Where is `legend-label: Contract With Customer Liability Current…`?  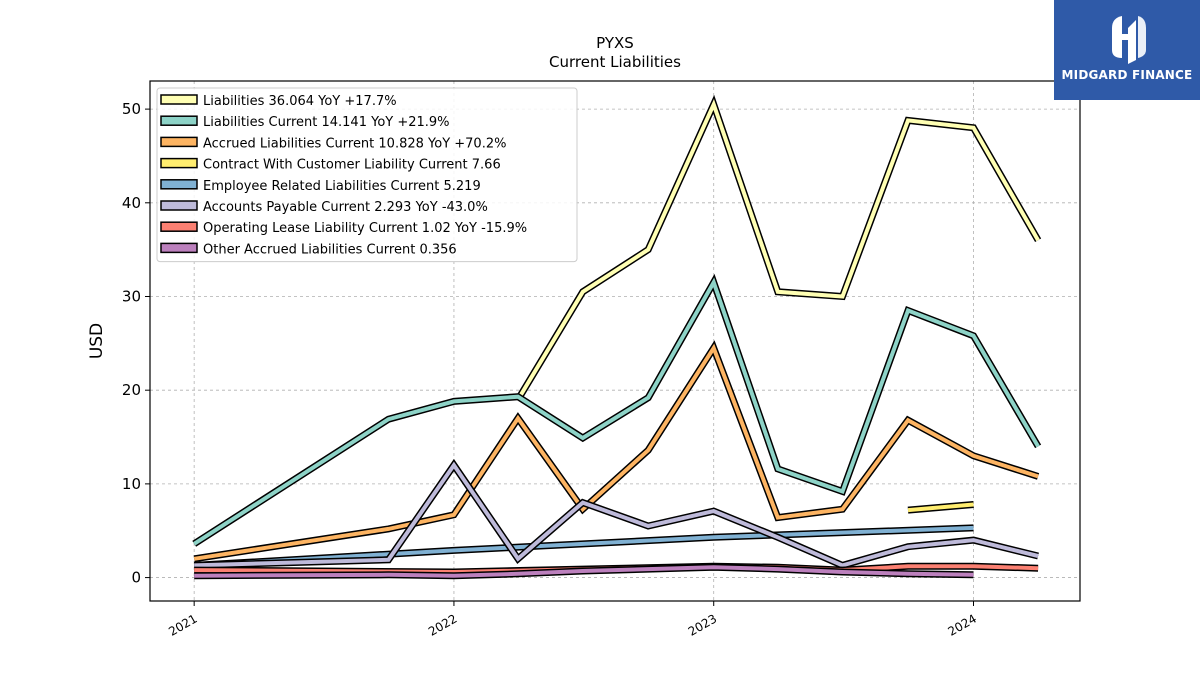
legend-label: Contract With Customer Liability Current… is located at coordinates (352, 165).